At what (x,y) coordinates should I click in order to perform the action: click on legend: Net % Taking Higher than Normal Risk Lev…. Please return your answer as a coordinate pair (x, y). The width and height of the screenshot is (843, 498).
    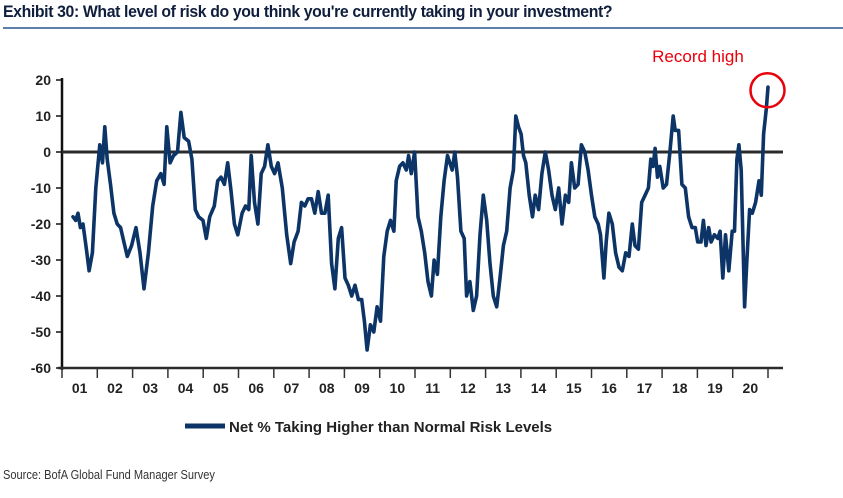
    Looking at the image, I should click on (368, 427).